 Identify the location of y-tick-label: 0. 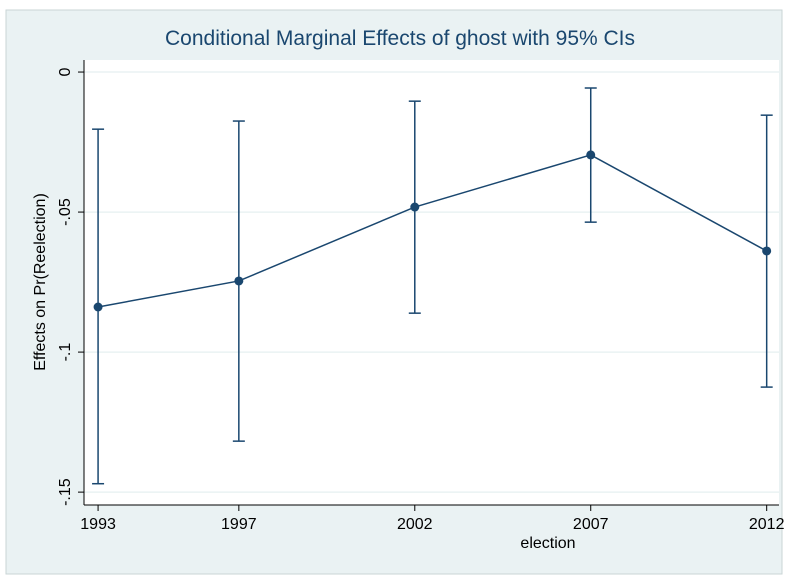
(65, 71).